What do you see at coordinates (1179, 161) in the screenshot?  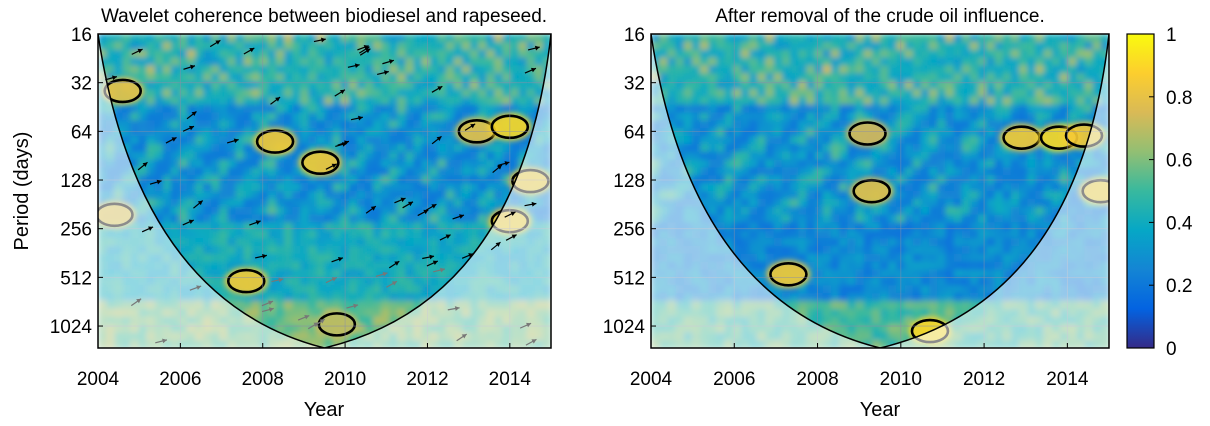 I see `colorbar-tick-label: 0.6` at bounding box center [1179, 161].